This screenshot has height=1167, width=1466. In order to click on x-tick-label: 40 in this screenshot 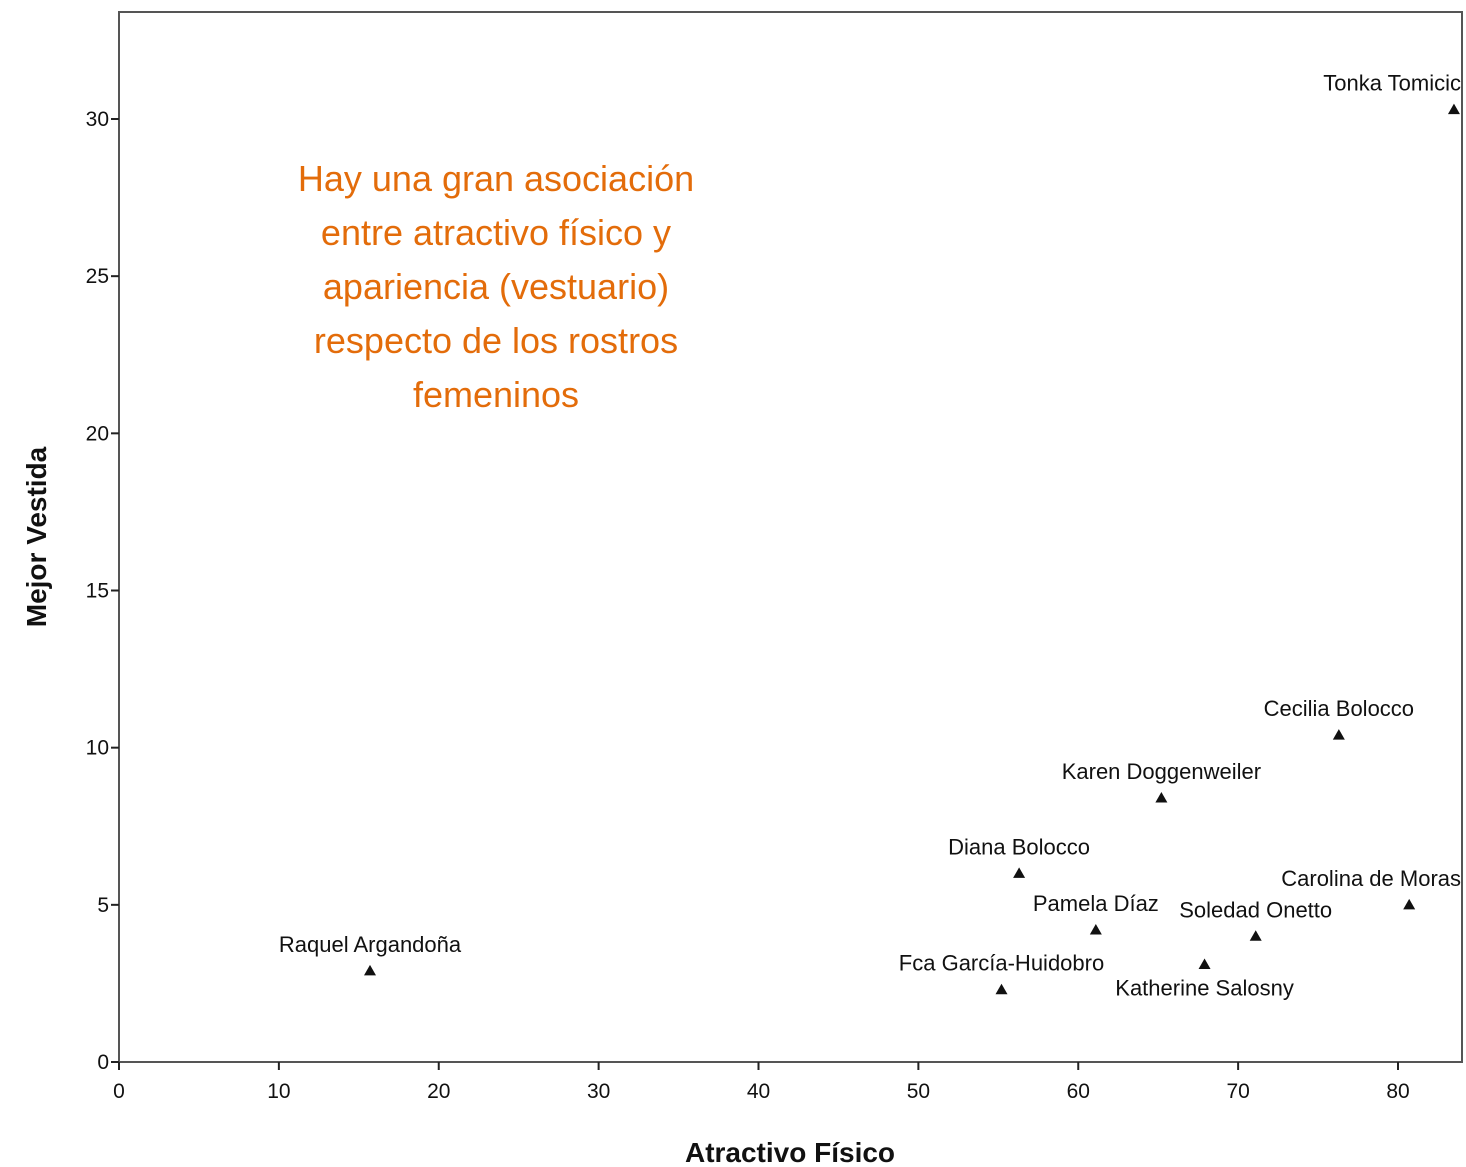, I will do `click(758, 1091)`.